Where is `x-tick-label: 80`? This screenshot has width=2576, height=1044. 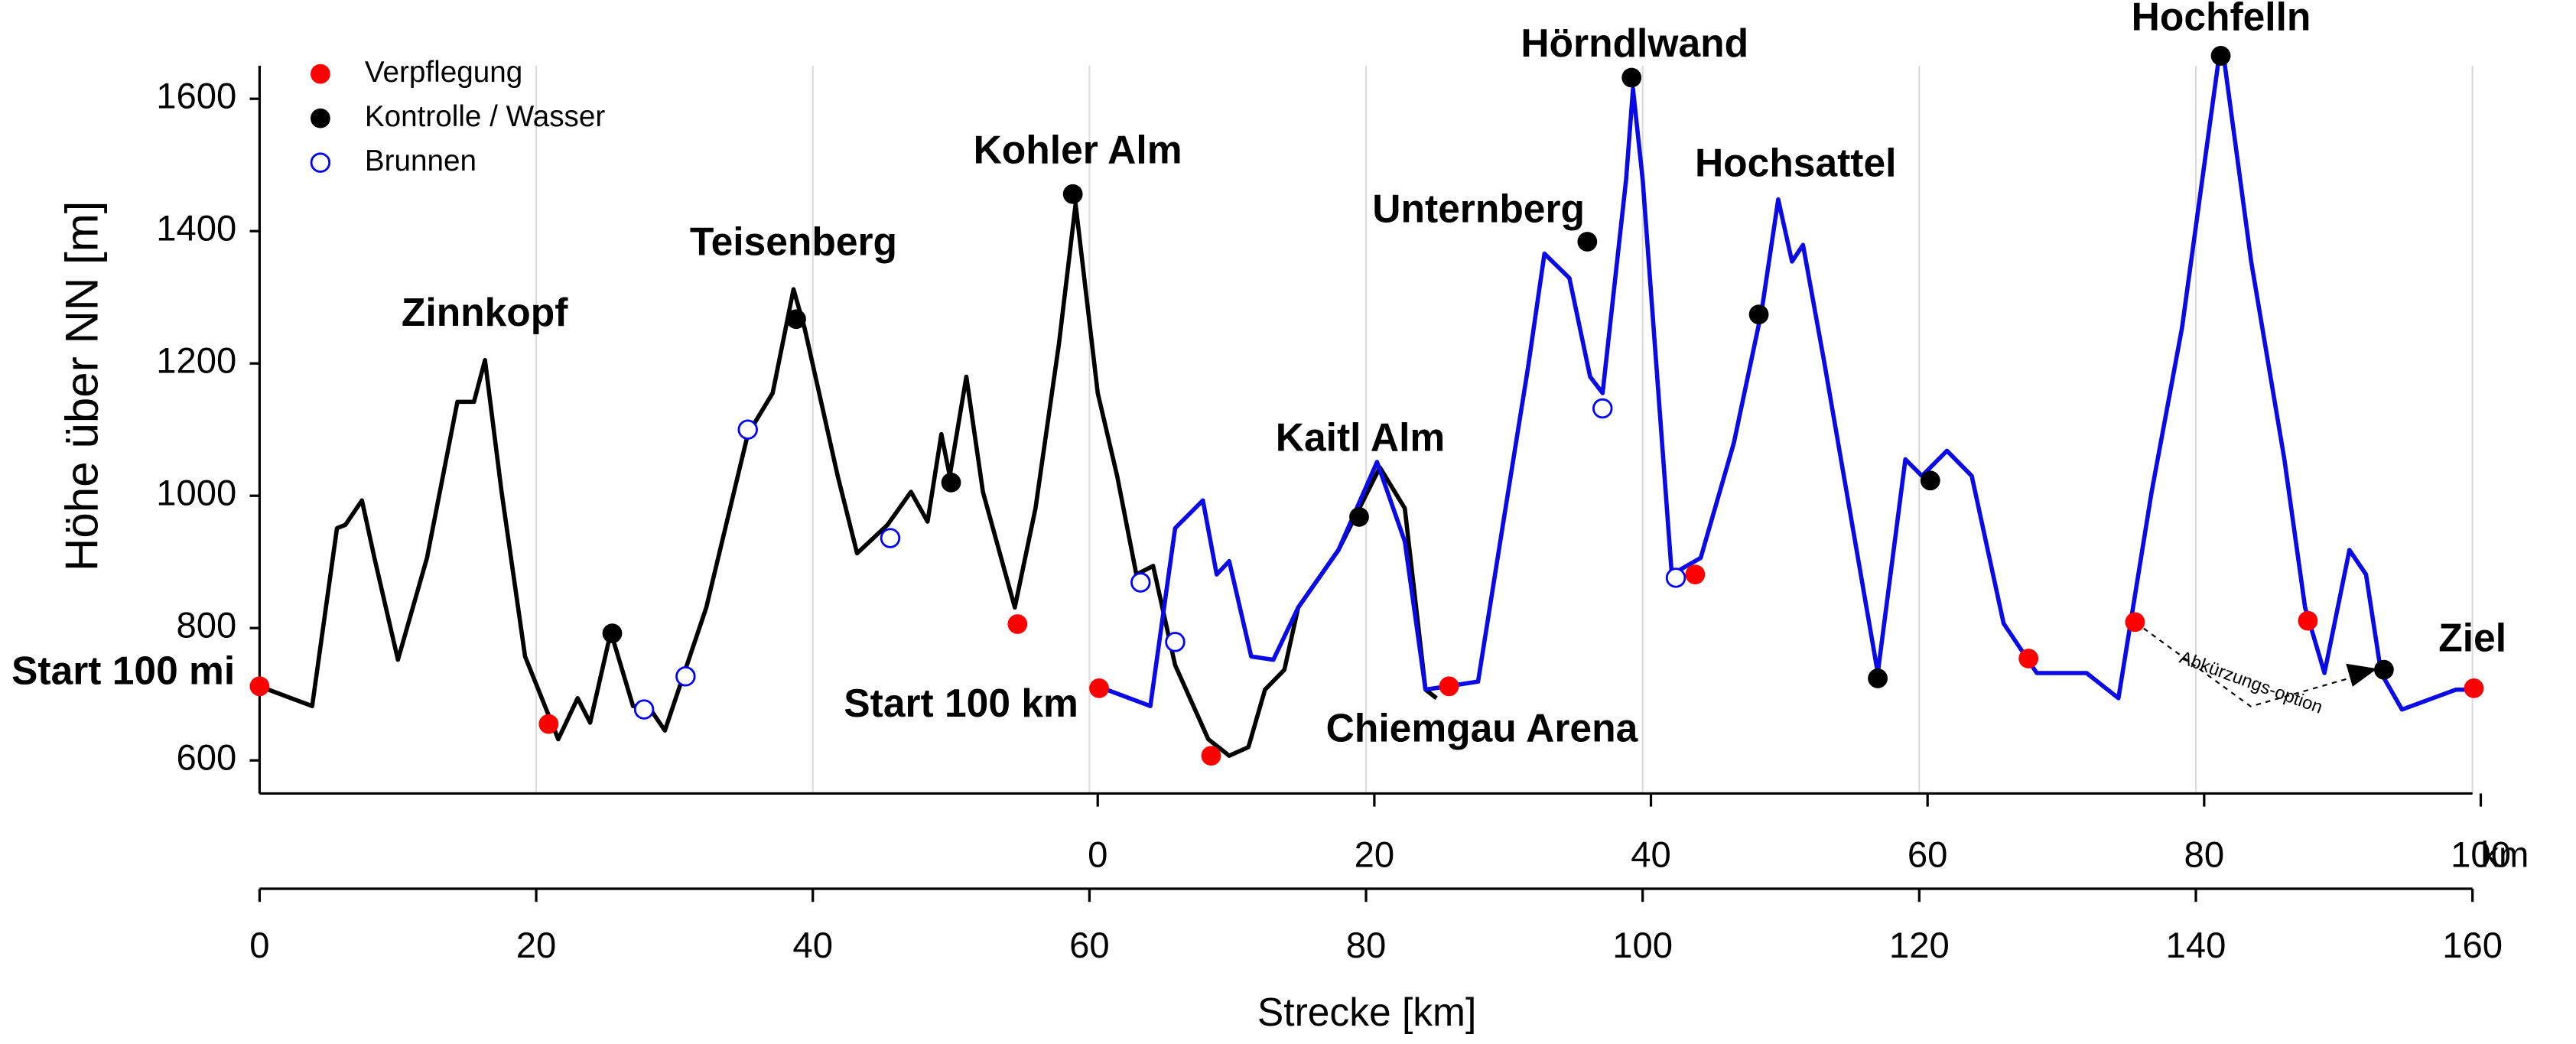
x-tick-label: 80 is located at coordinates (1366, 945).